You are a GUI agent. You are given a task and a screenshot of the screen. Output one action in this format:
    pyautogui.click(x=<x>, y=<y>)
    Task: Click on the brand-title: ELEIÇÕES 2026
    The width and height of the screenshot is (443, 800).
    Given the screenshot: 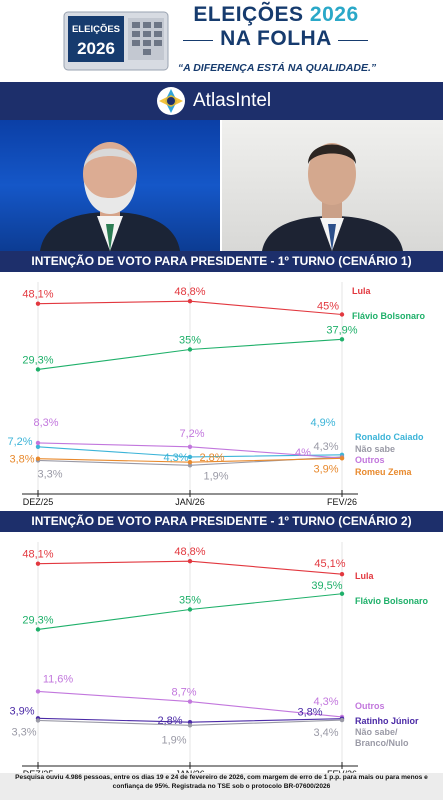 What is the action you would take?
    pyautogui.click(x=276, y=15)
    